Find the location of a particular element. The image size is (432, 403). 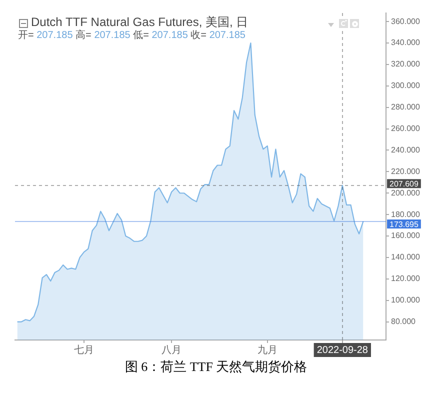

y-tick-label: 220.000 is located at coordinates (405, 171).